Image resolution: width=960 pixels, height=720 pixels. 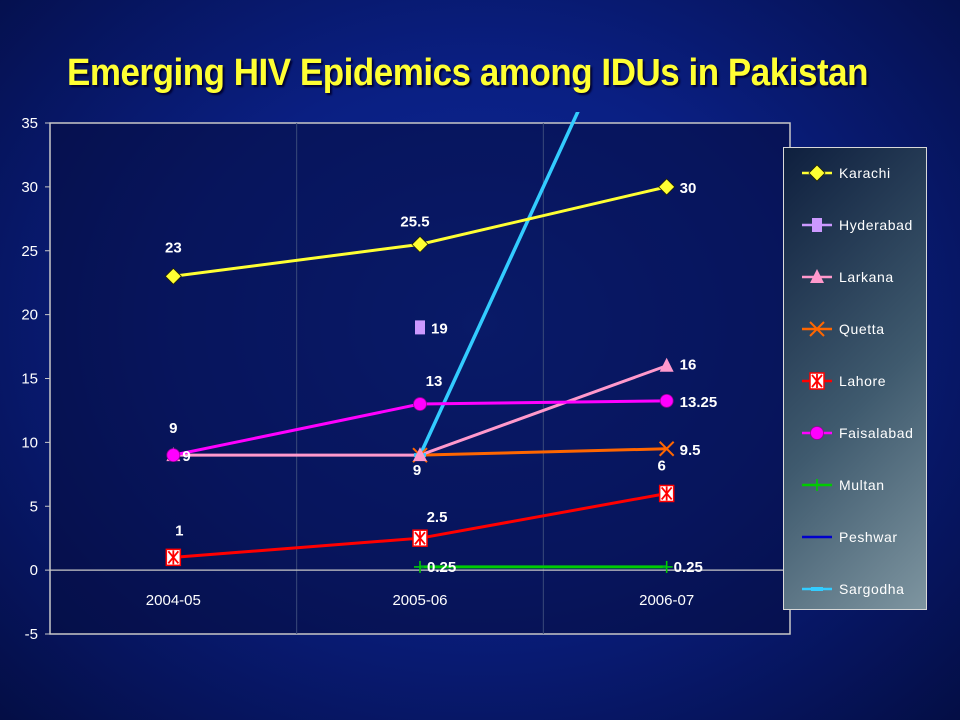 I want to click on data-label: 13.25, so click(x=699, y=402).